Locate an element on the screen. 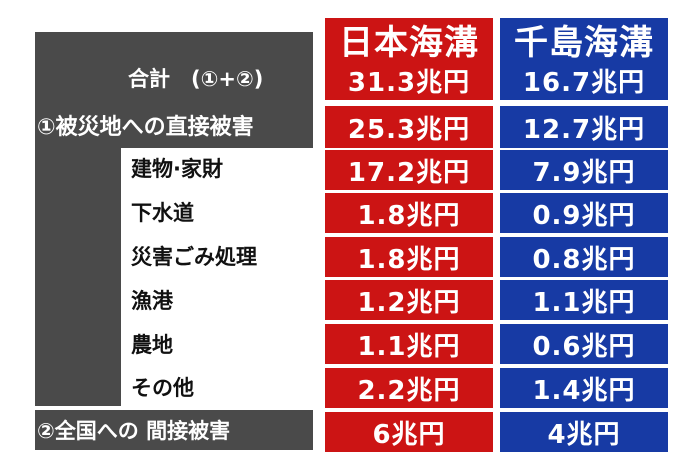  row-waste-japan: 1.8兆円 is located at coordinates (409, 257).